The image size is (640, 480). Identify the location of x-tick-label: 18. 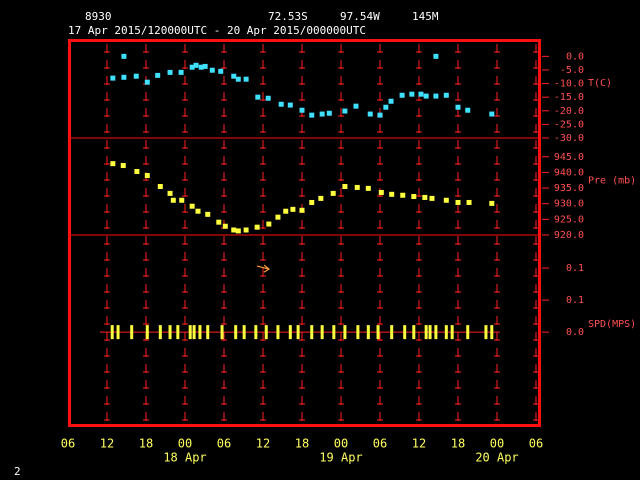
(458, 444).